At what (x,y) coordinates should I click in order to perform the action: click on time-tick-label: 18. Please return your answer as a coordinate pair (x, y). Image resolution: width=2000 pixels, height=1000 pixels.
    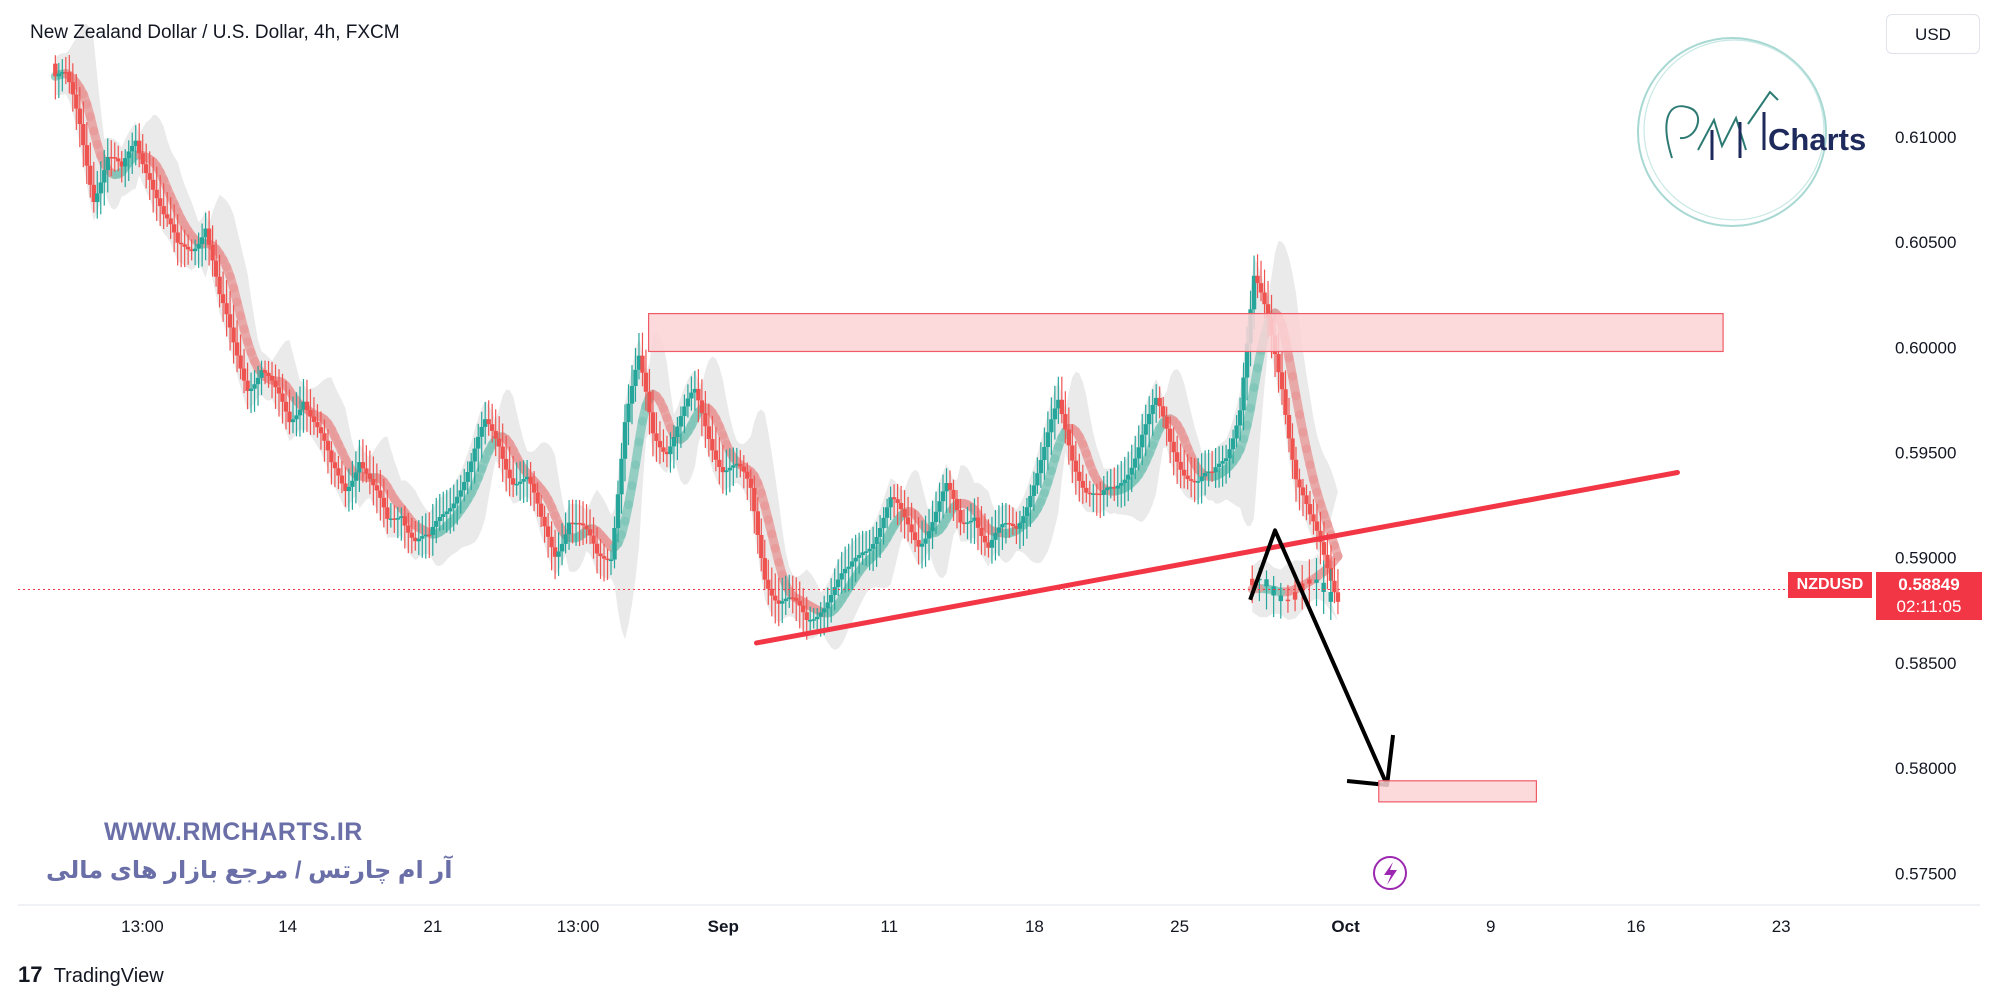
    Looking at the image, I should click on (1034, 926).